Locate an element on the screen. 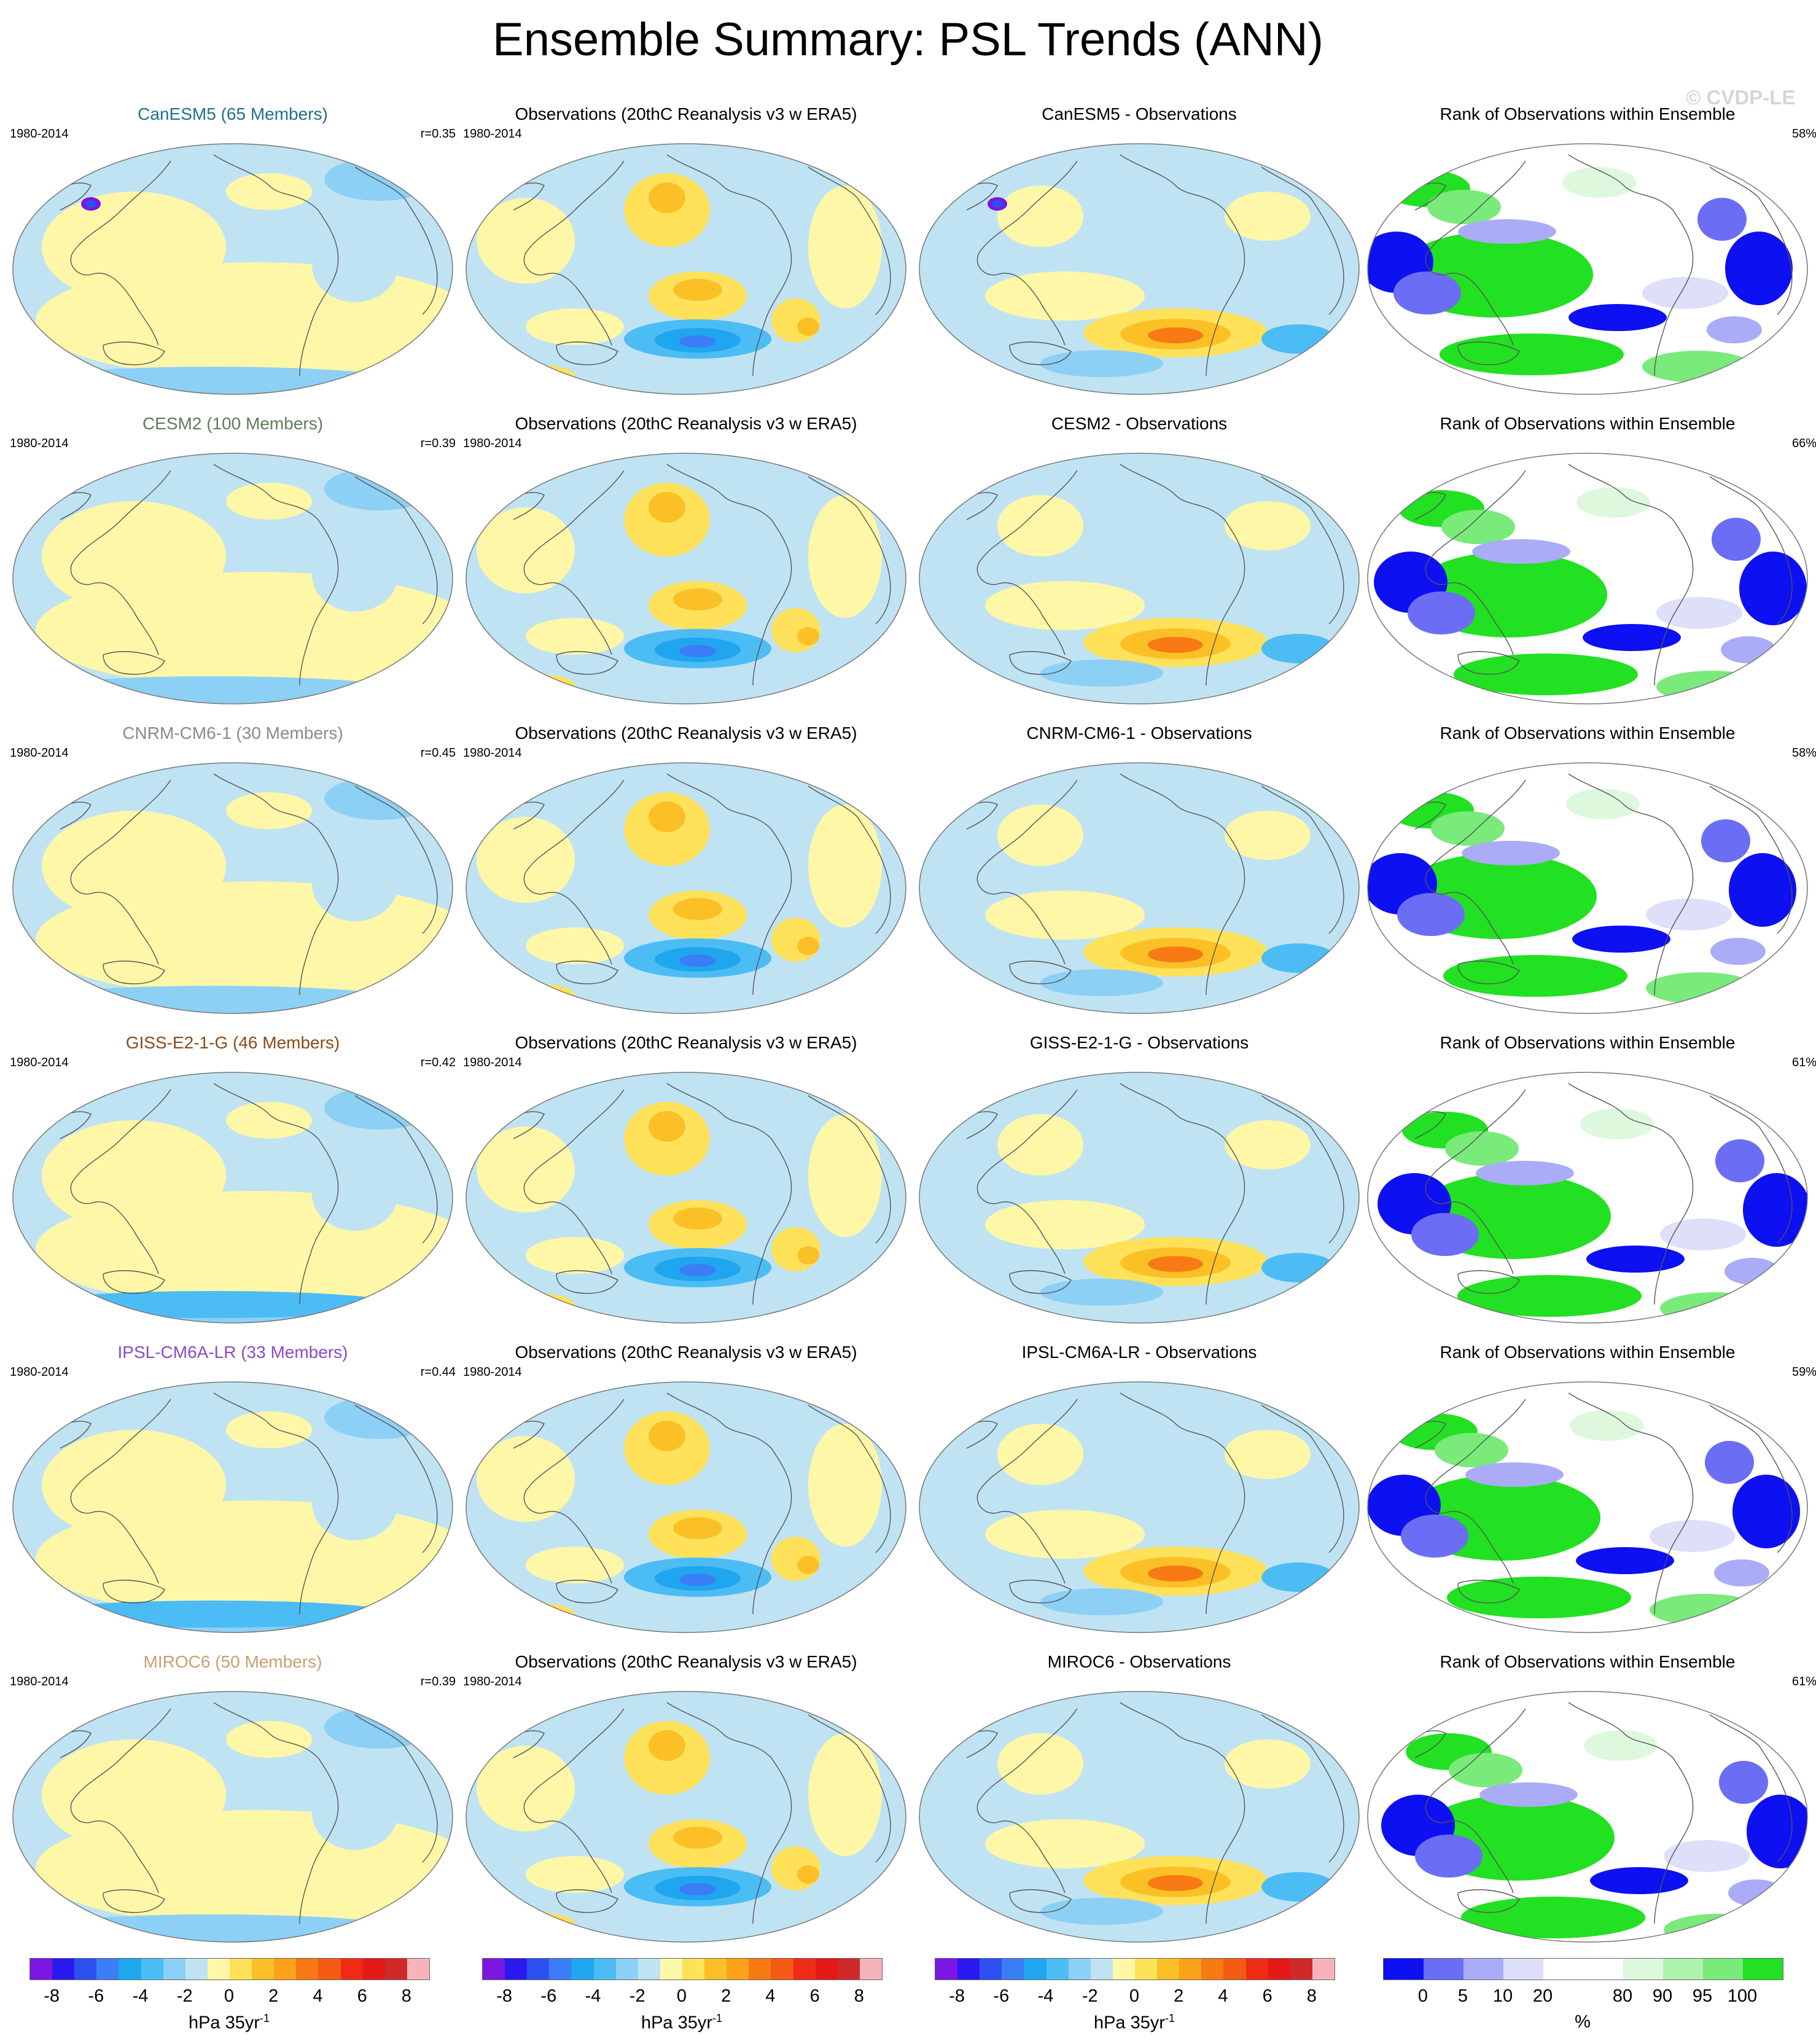 Image resolution: width=1816 pixels, height=2044 pixels. pattern-correlation: r=0.39 is located at coordinates (438, 1681).